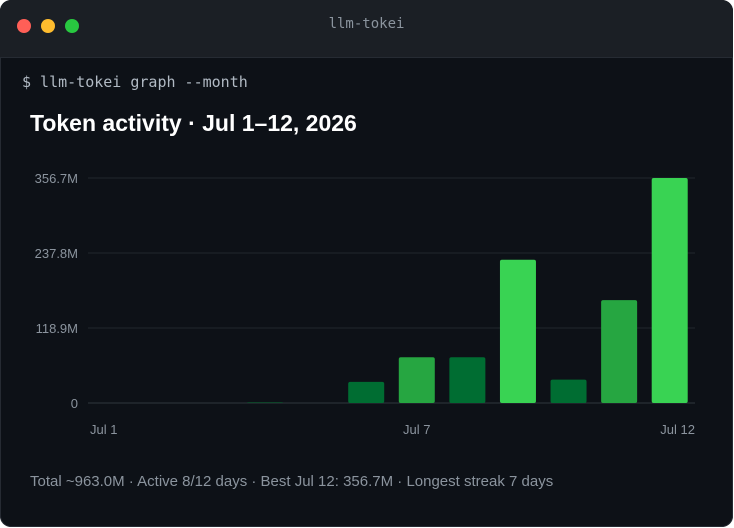  I want to click on y-tick-label: 237.8M, so click(56, 253).